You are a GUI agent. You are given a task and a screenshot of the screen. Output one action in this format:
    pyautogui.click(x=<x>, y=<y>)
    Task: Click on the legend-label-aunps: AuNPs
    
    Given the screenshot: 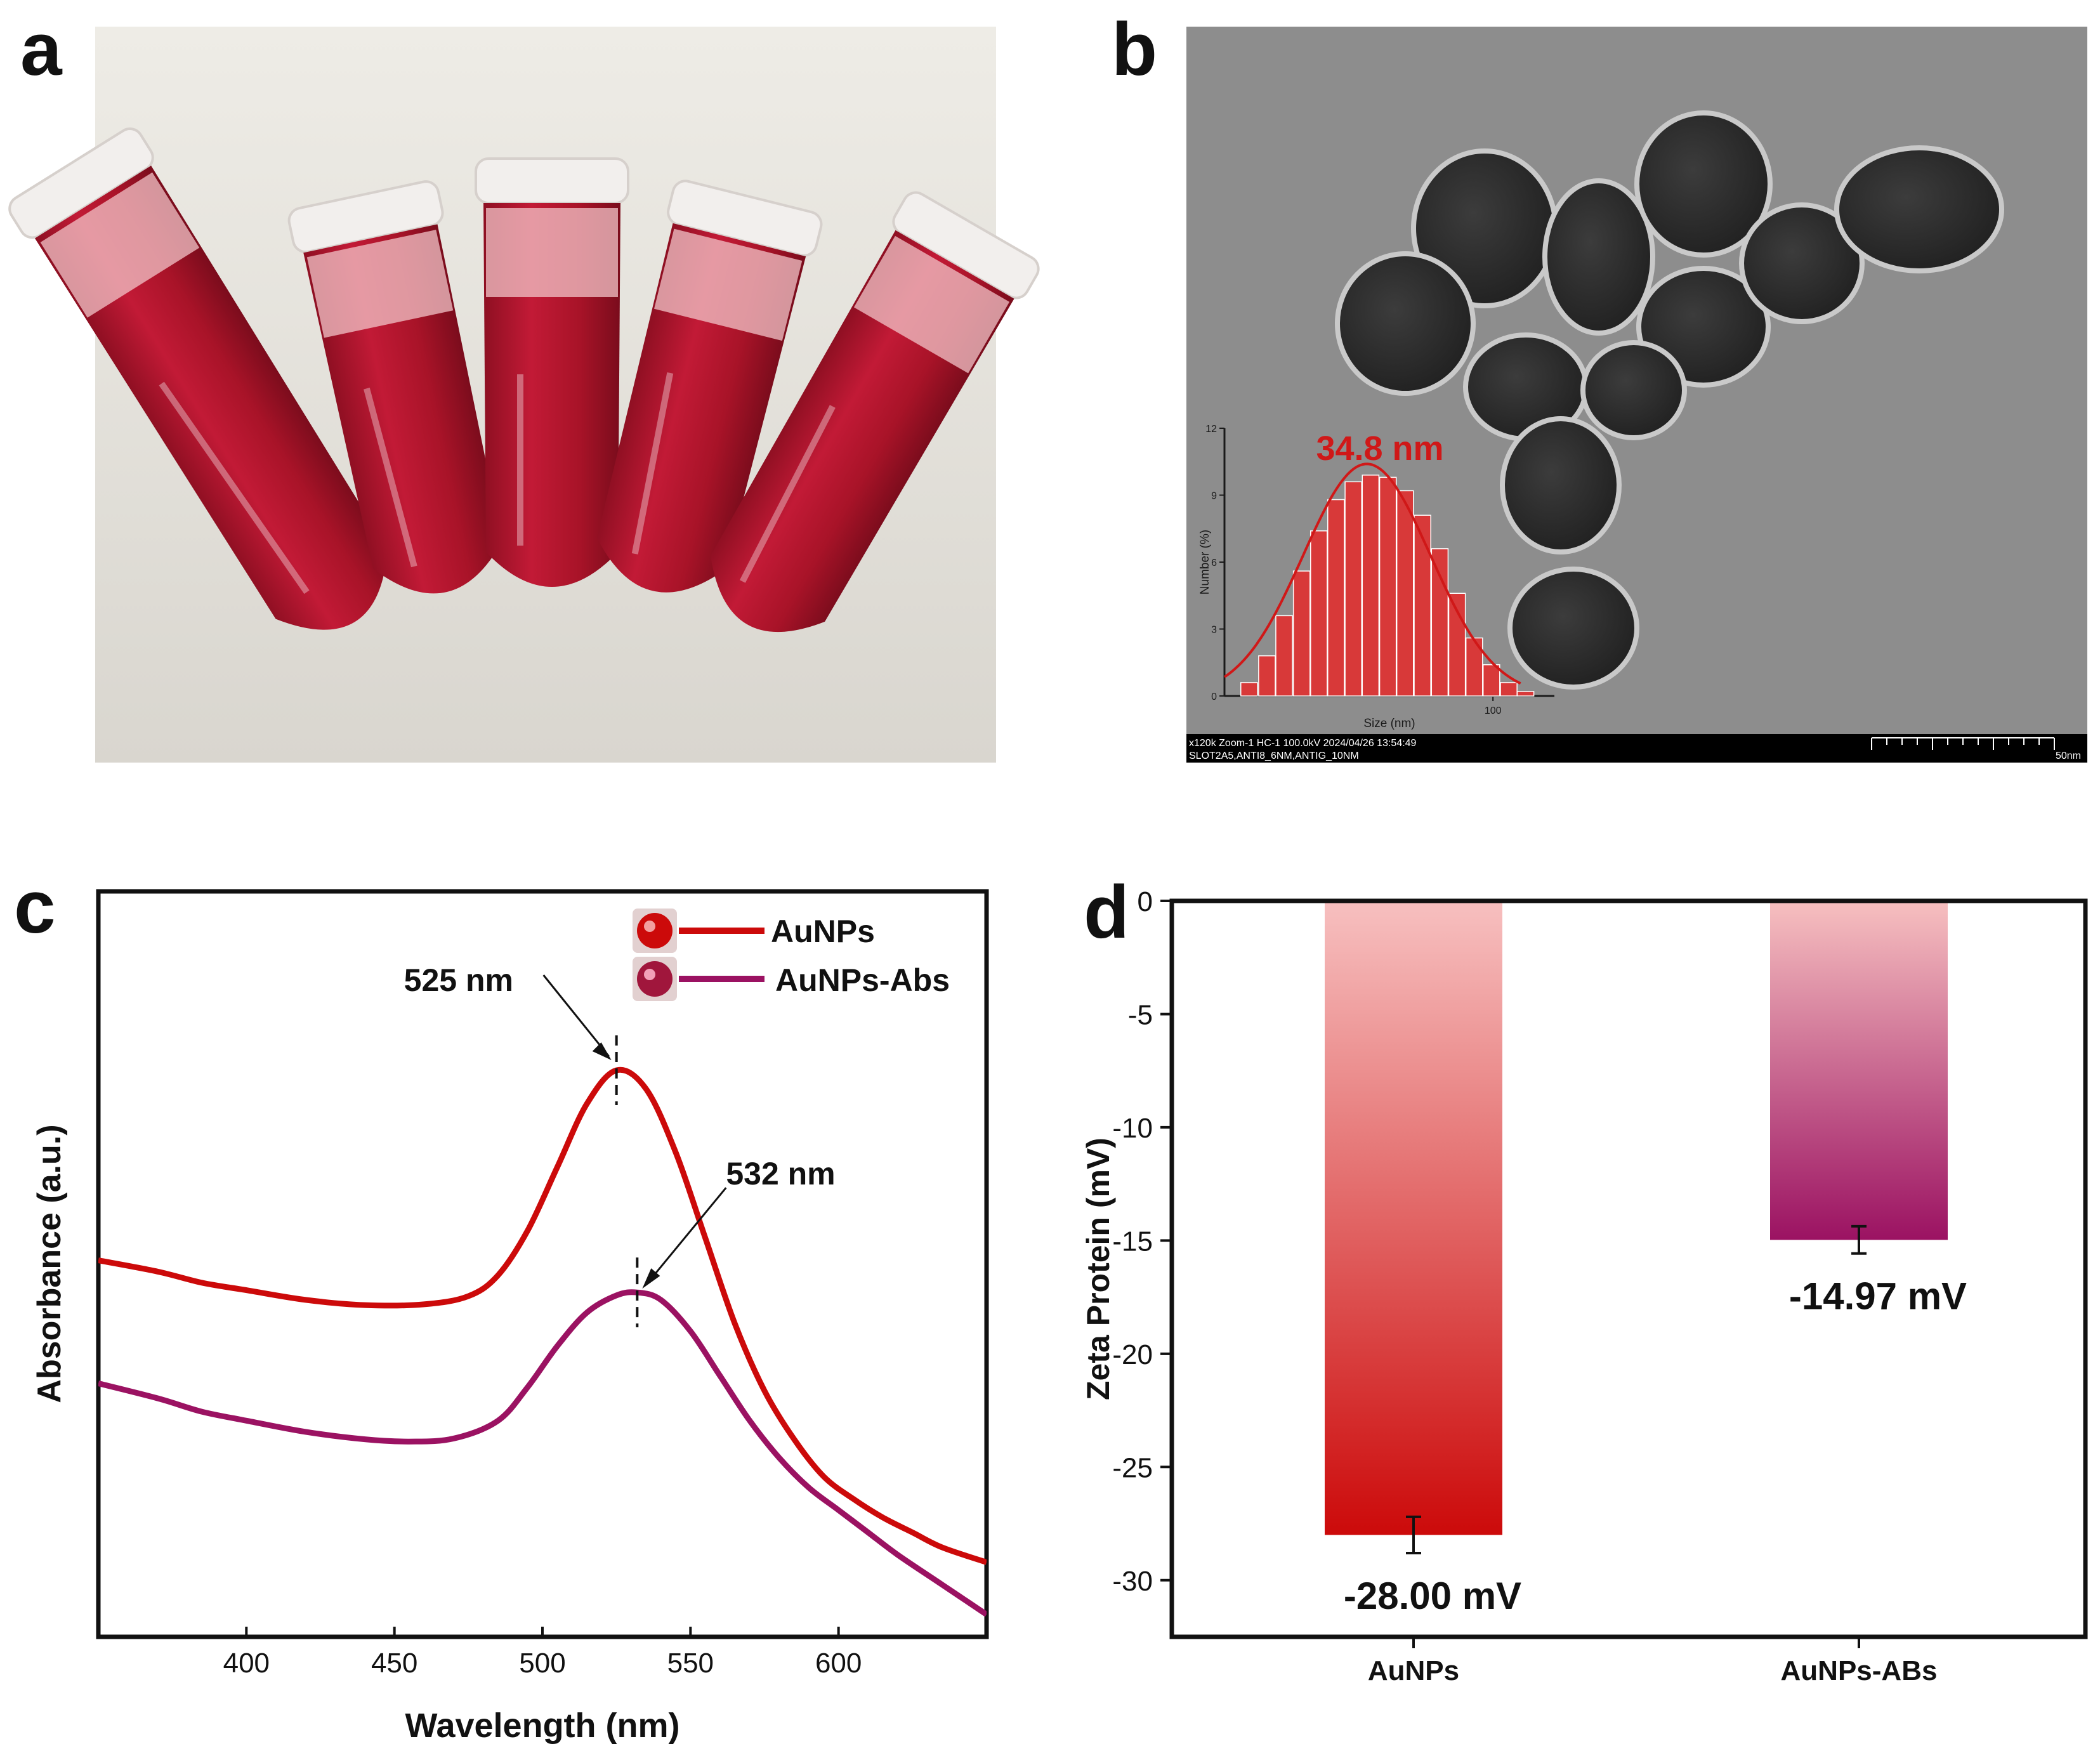 What is the action you would take?
    pyautogui.click(x=823, y=931)
    